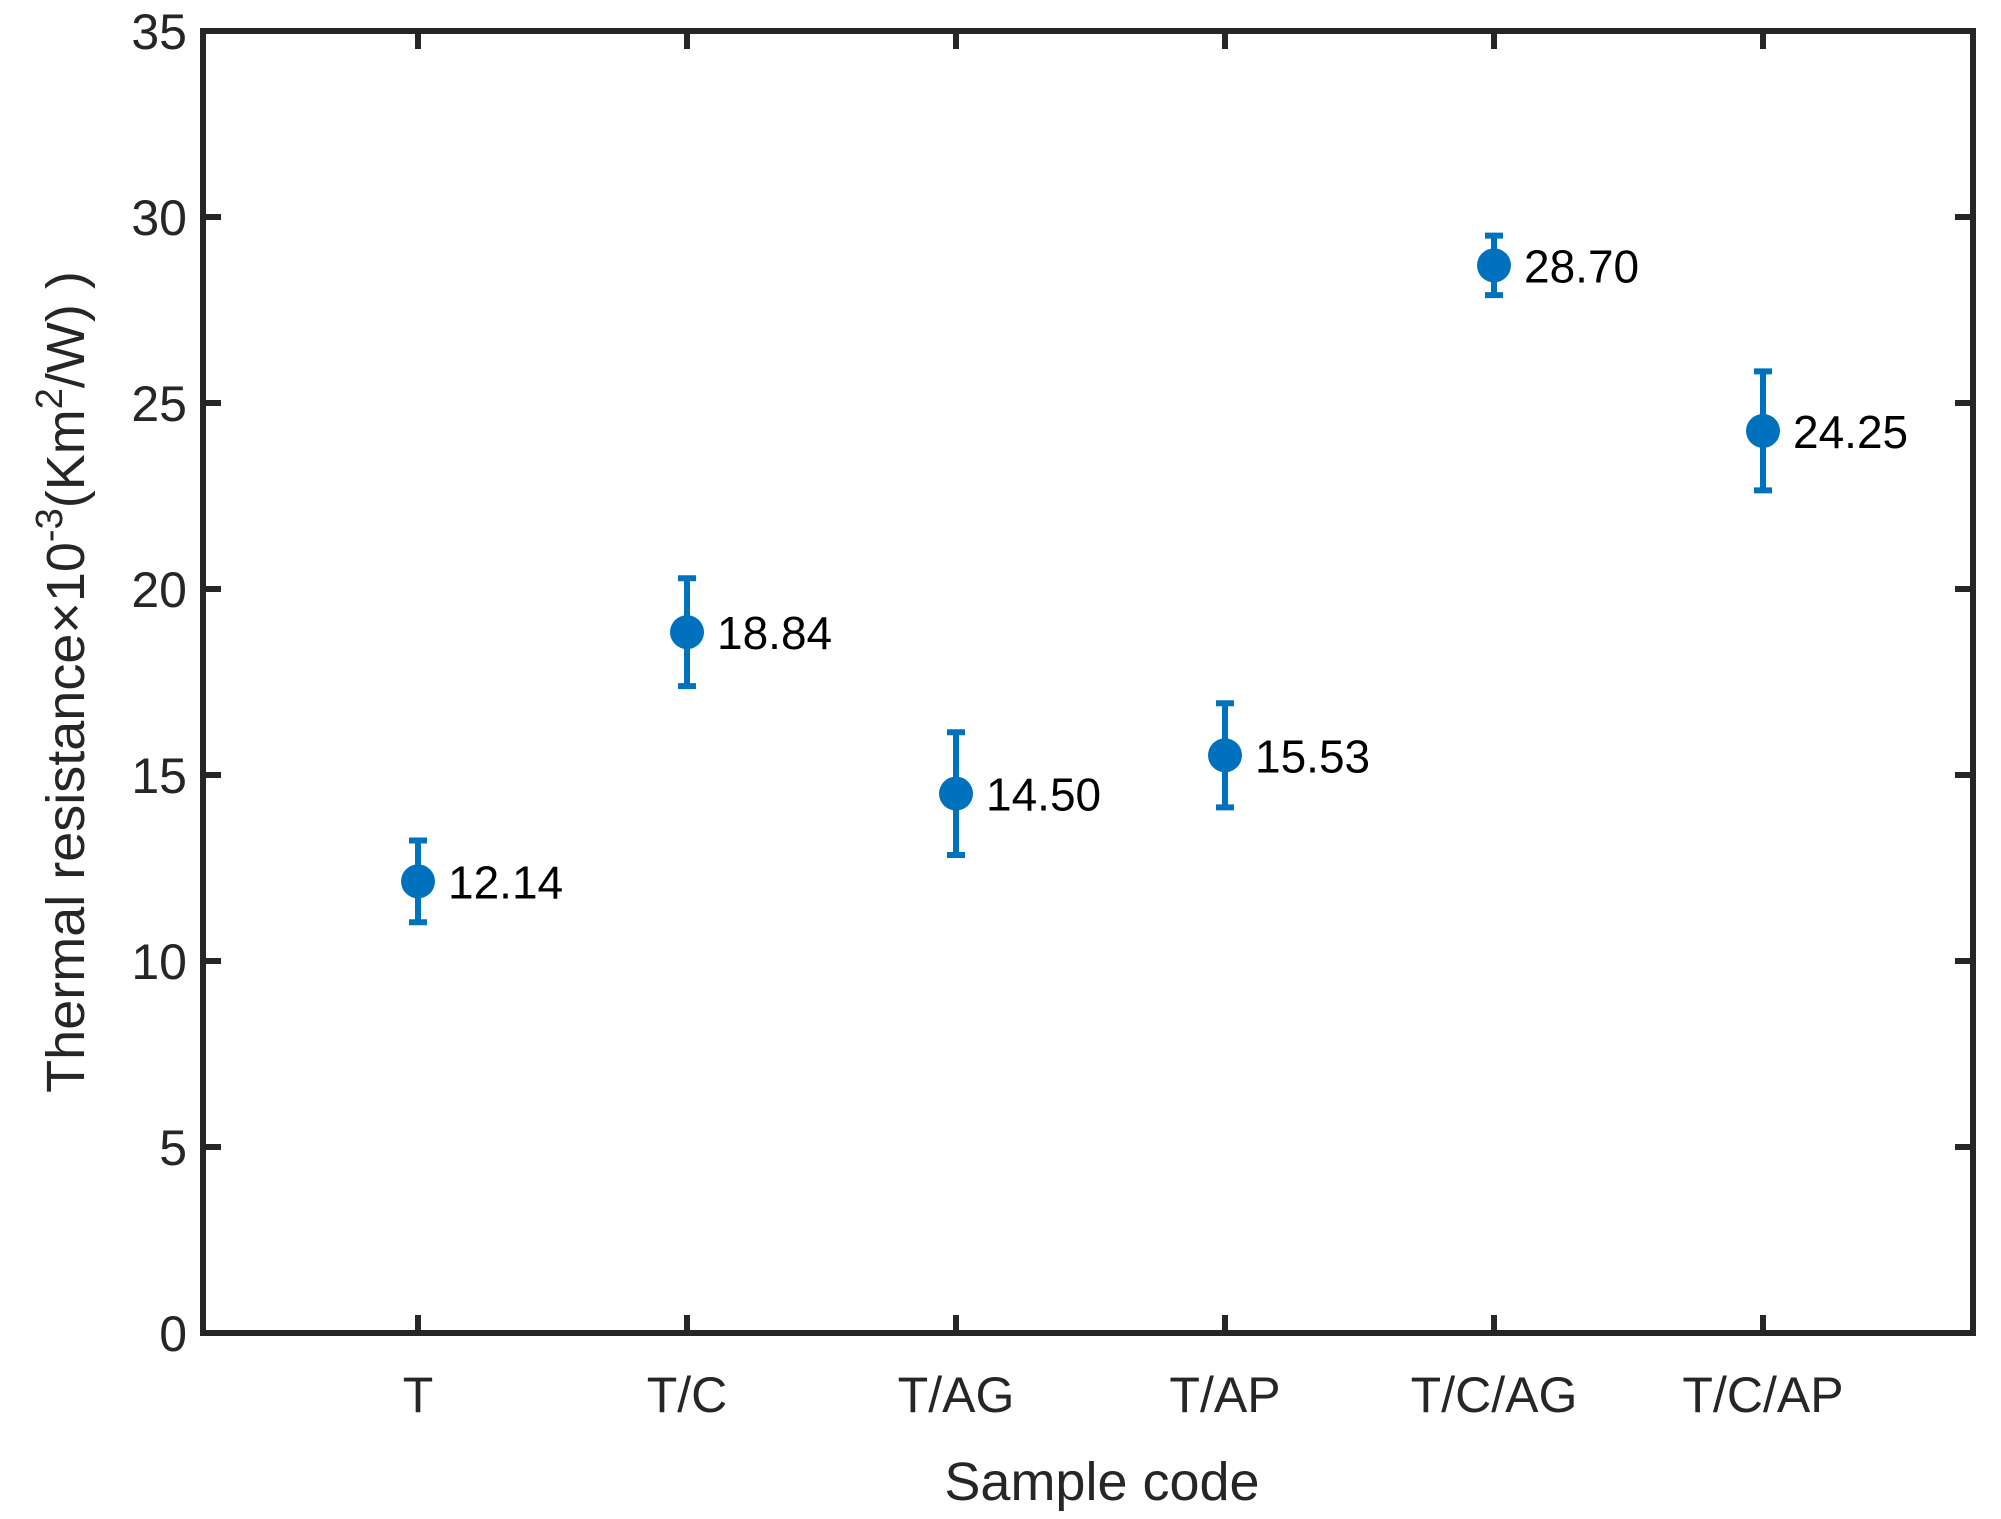 The height and width of the screenshot is (1519, 2001). What do you see at coordinates (1581, 266) in the screenshot?
I see `data-label: 28.70` at bounding box center [1581, 266].